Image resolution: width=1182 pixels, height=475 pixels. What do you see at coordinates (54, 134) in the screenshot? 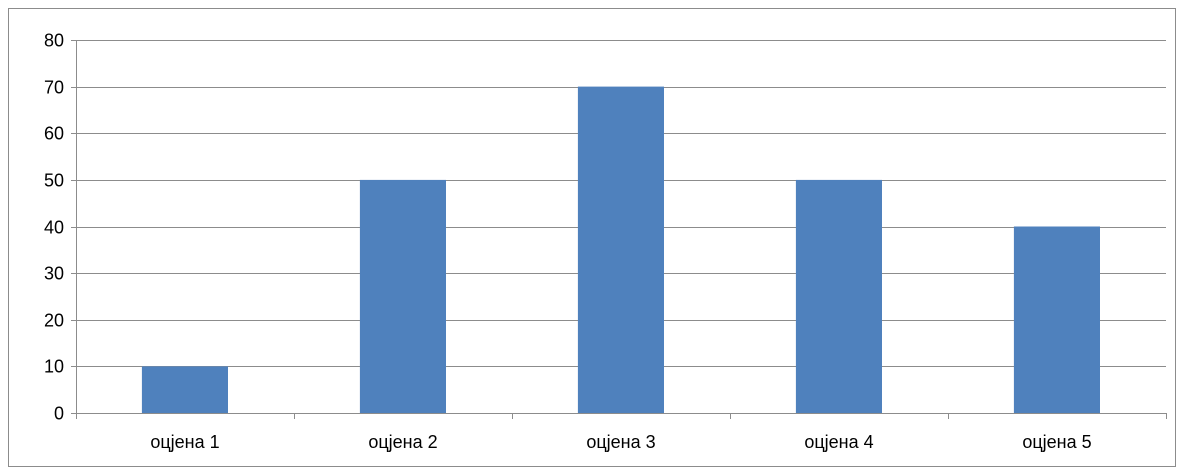
I see `ytick-label-60: 60` at bounding box center [54, 134].